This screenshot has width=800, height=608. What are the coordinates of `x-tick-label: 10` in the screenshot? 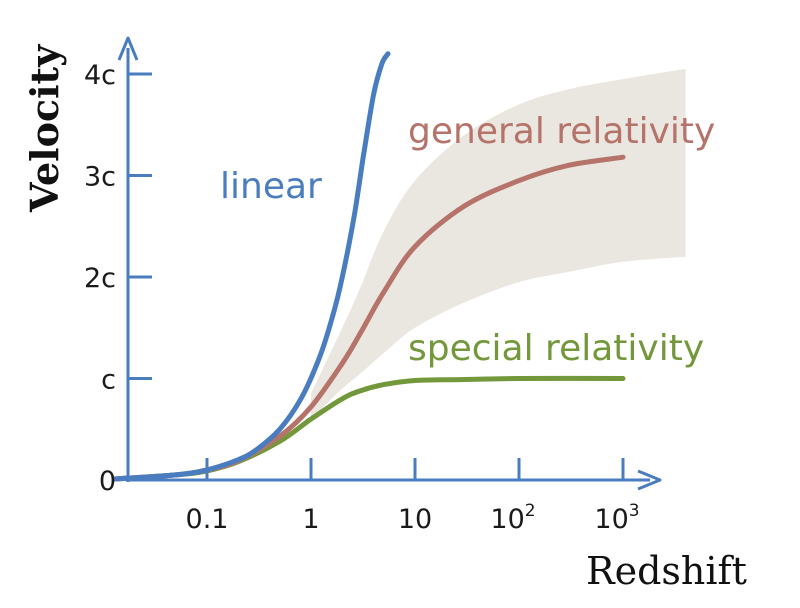 It's located at (415, 519).